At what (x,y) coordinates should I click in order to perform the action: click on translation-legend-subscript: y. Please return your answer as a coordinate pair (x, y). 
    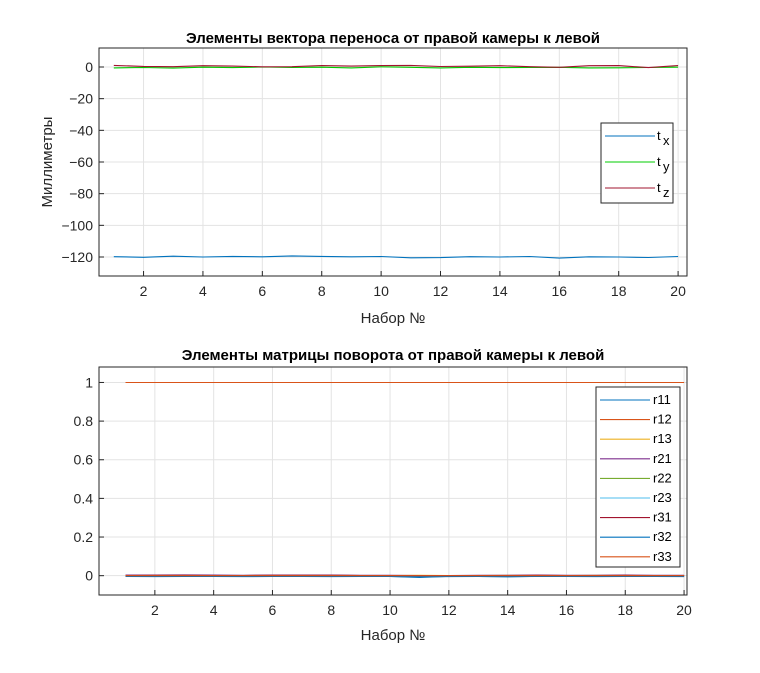
    Looking at the image, I should click on (666, 166).